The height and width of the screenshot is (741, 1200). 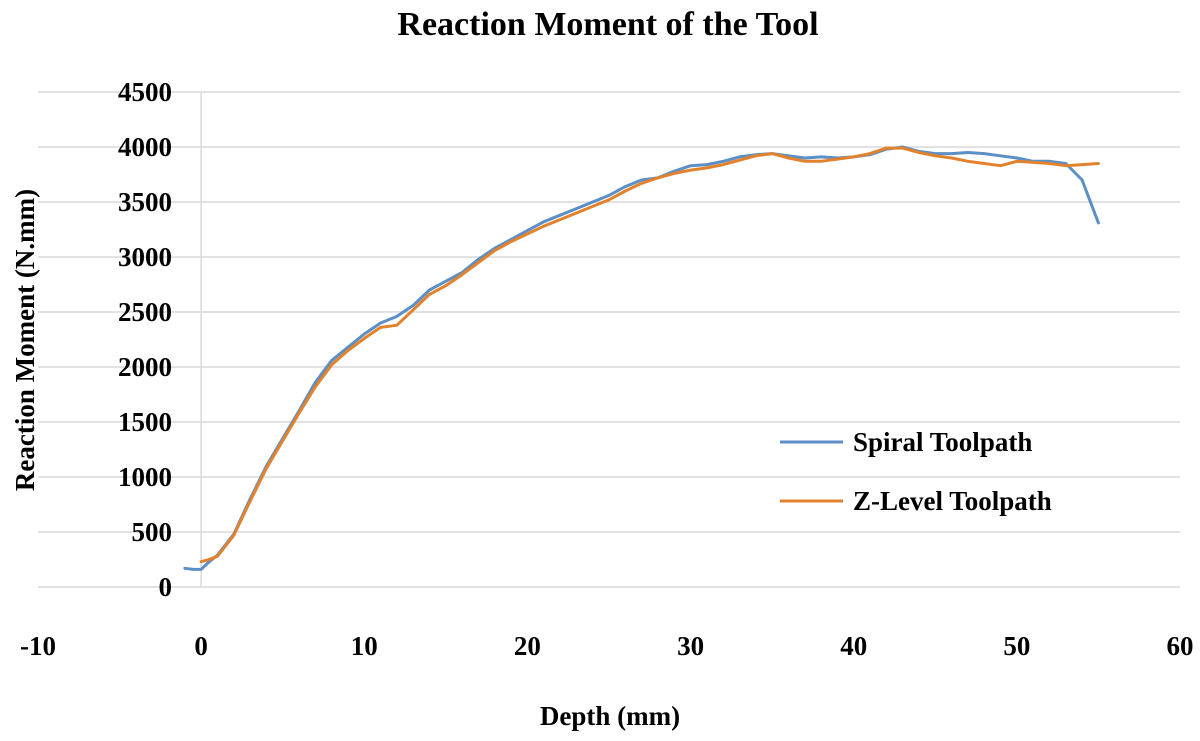 I want to click on x-tick-label: 0, so click(x=201, y=646).